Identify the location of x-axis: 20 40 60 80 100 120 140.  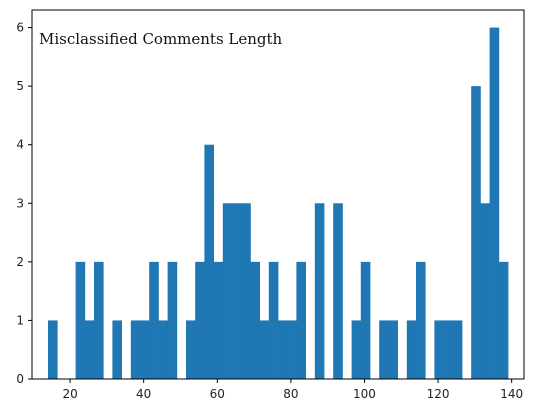
(292, 390).